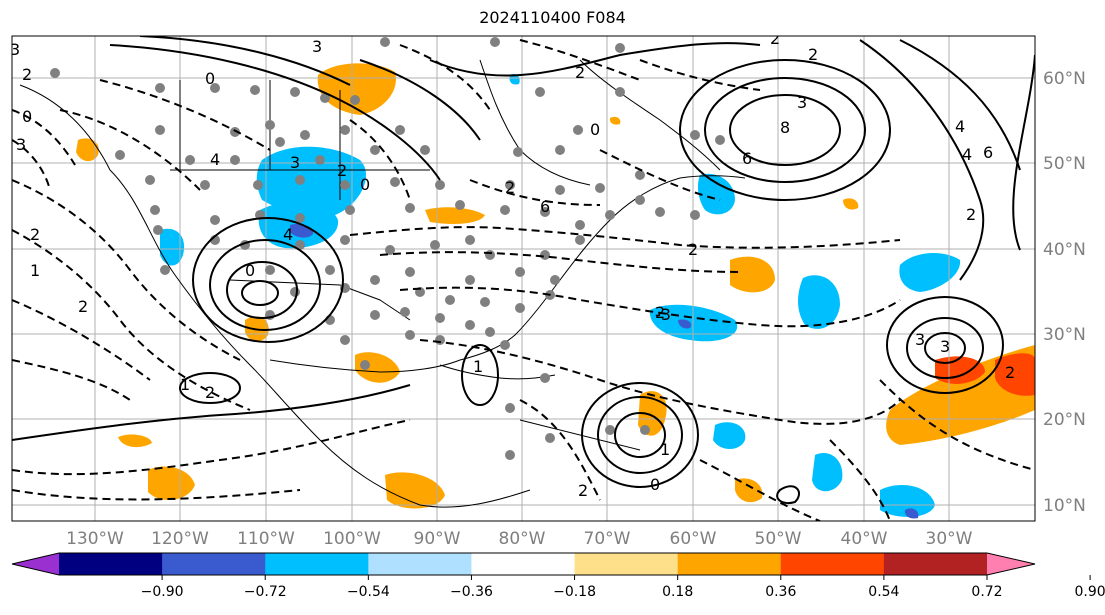  Describe the element at coordinates (677, 592) in the screenshot. I see `colorbar-tick-label: 0.18` at that location.